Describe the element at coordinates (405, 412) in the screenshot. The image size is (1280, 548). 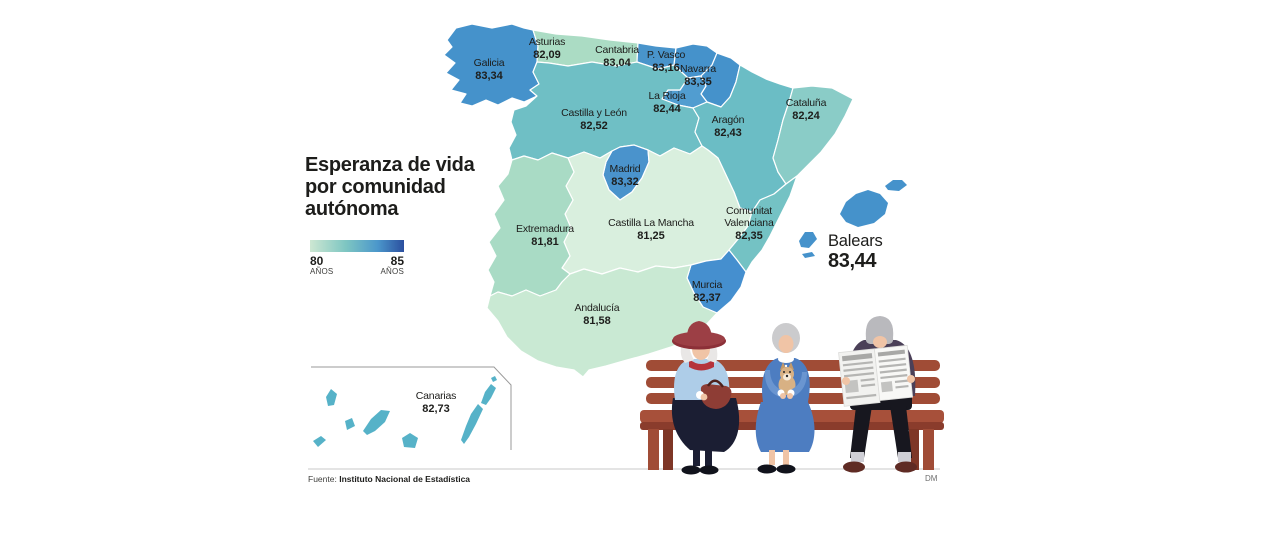
I see `canarias-islands` at that location.